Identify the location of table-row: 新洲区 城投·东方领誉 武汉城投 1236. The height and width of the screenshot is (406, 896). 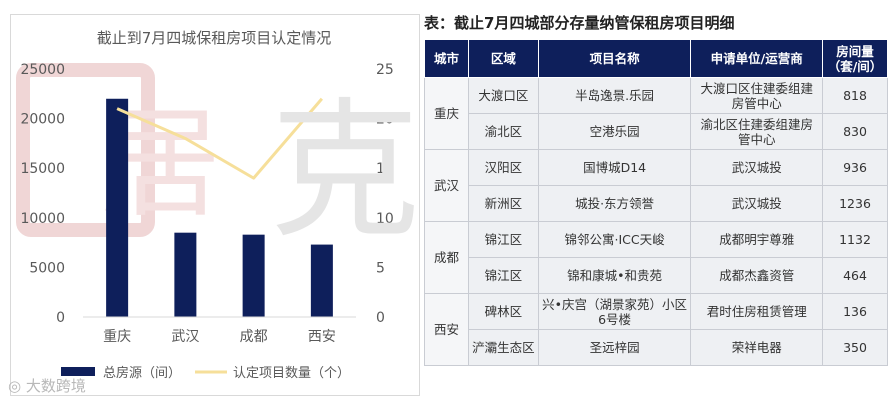
(656, 203).